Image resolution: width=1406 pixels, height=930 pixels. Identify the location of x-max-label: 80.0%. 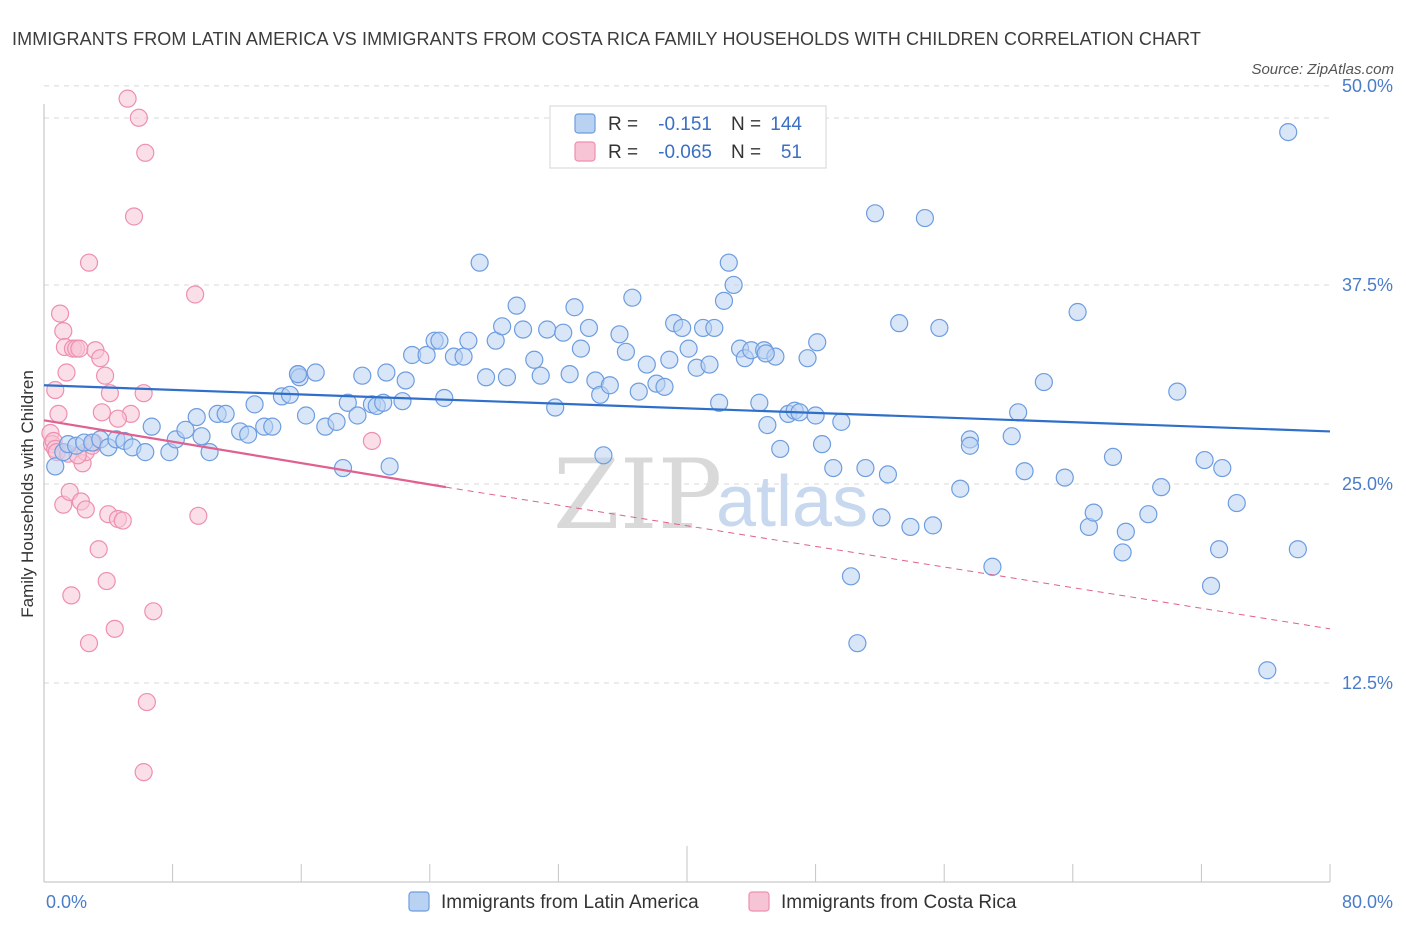
(1367, 902).